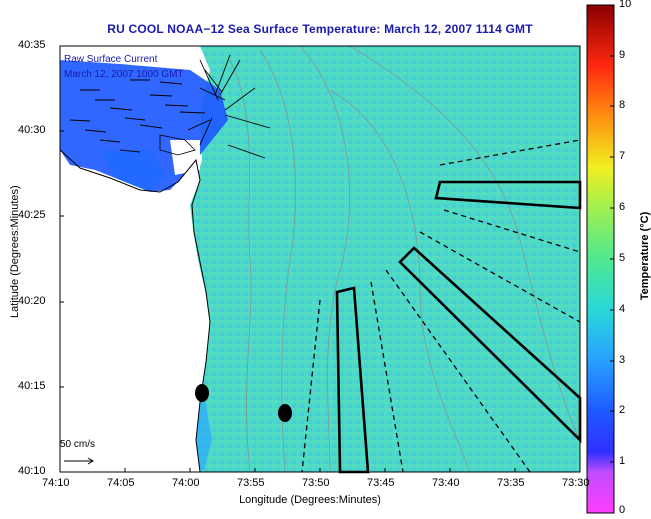  I want to click on x-tick-label: 73:55, so click(251, 483).